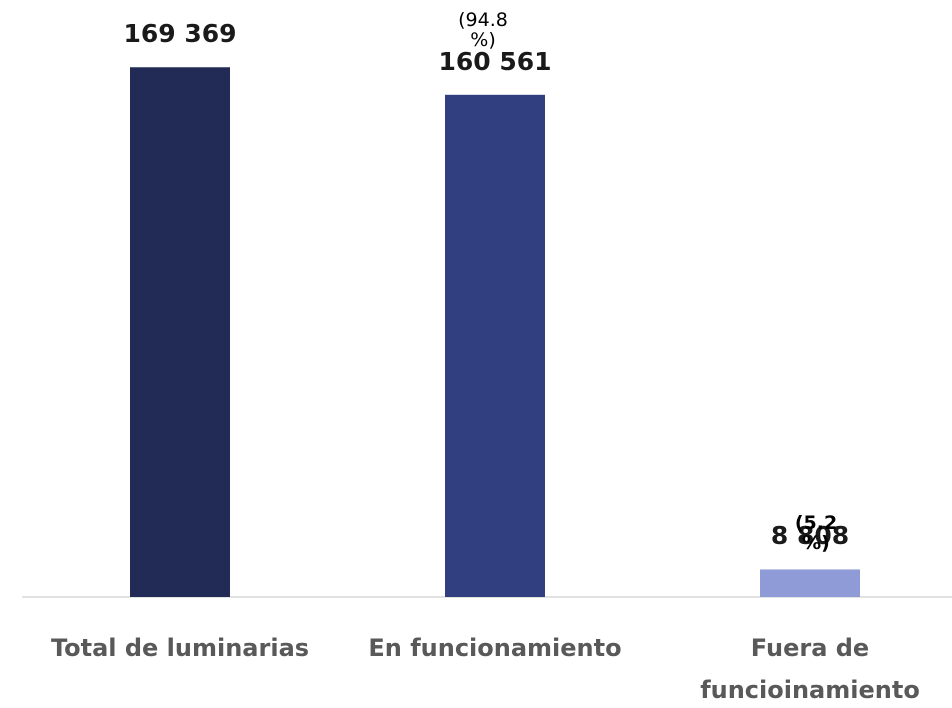  Describe the element at coordinates (810, 669) in the screenshot. I see `x-tick-label: Fuera de funcioinamiento` at that location.